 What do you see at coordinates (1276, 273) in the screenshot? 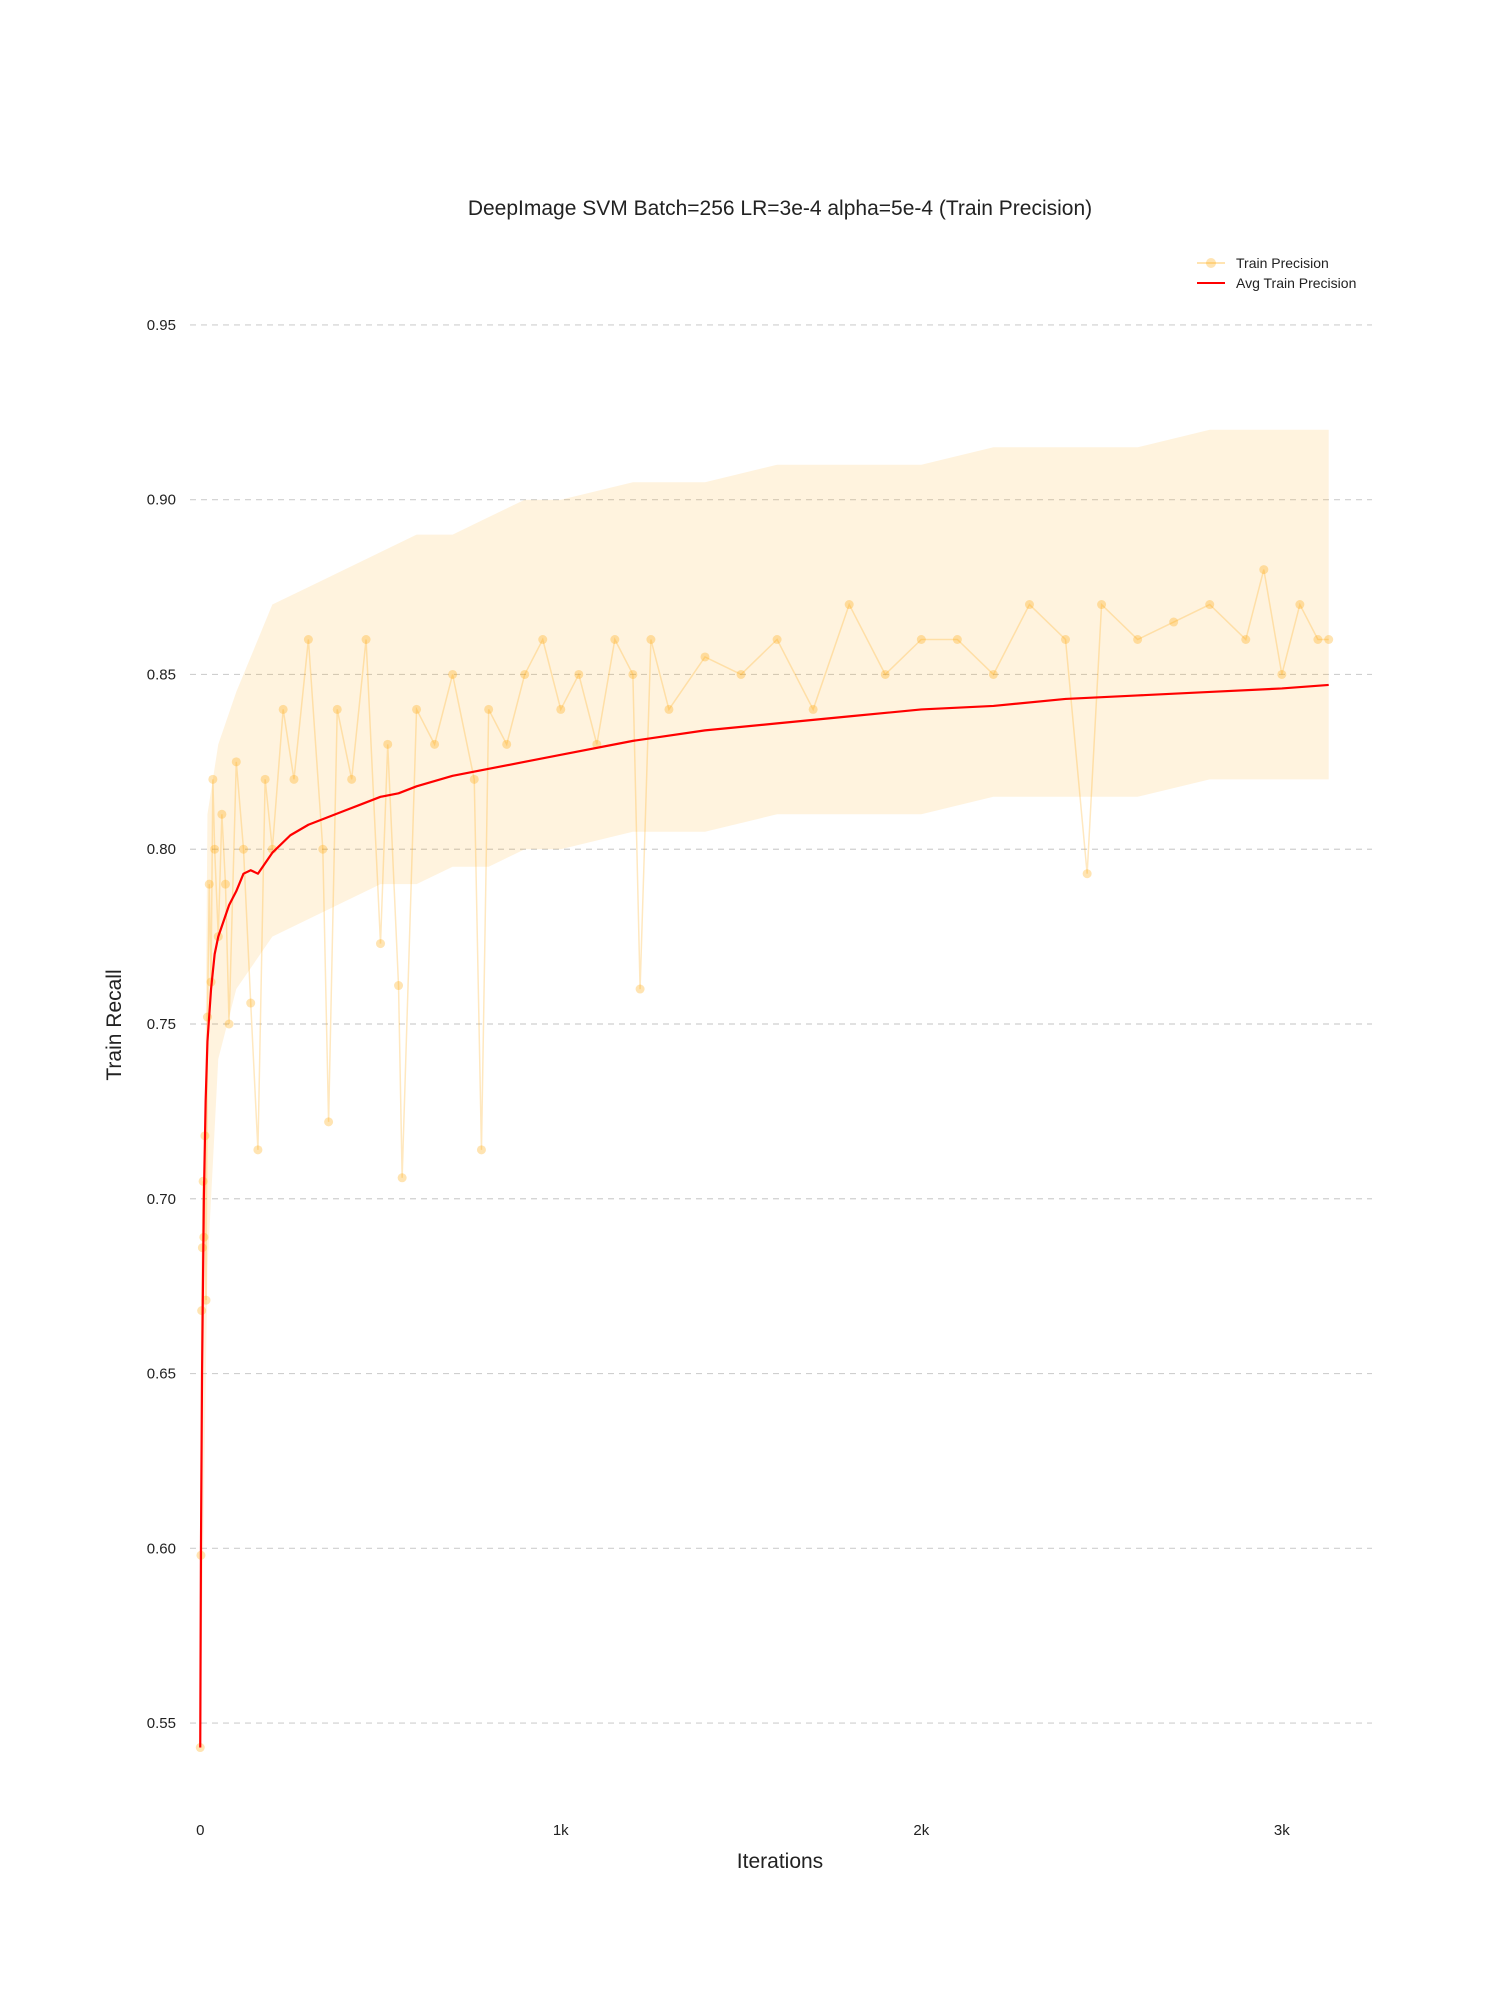
I see `legend: Train Precision Avg Train Precision` at bounding box center [1276, 273].